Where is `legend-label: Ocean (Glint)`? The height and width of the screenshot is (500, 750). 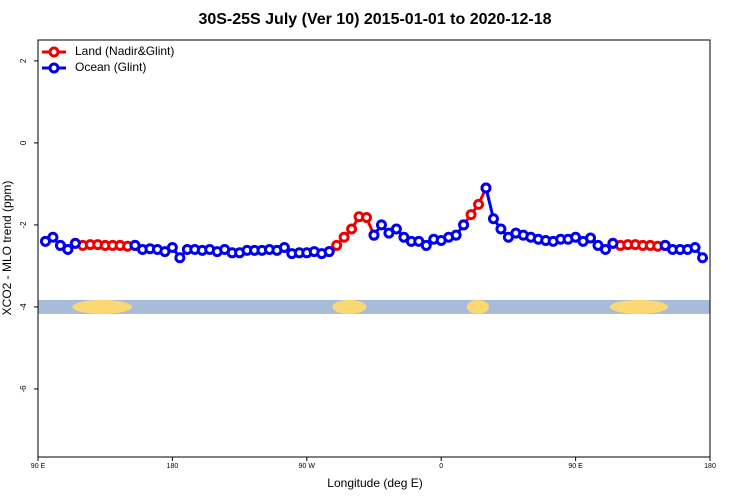 legend-label: Ocean (Glint) is located at coordinates (110, 67).